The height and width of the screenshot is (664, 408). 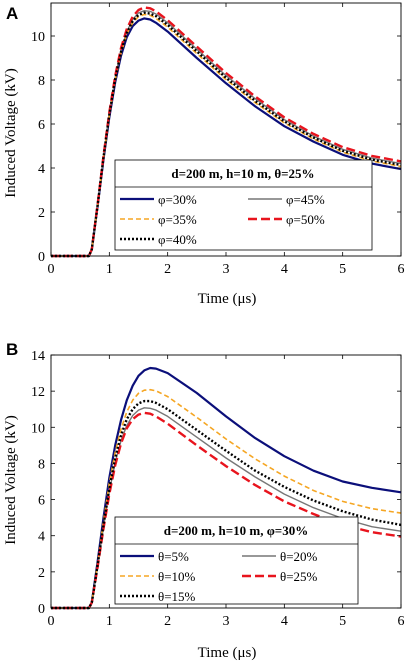 What do you see at coordinates (305, 199) in the screenshot?
I see `panel-a-legend-label-2: φ=45%` at bounding box center [305, 199].